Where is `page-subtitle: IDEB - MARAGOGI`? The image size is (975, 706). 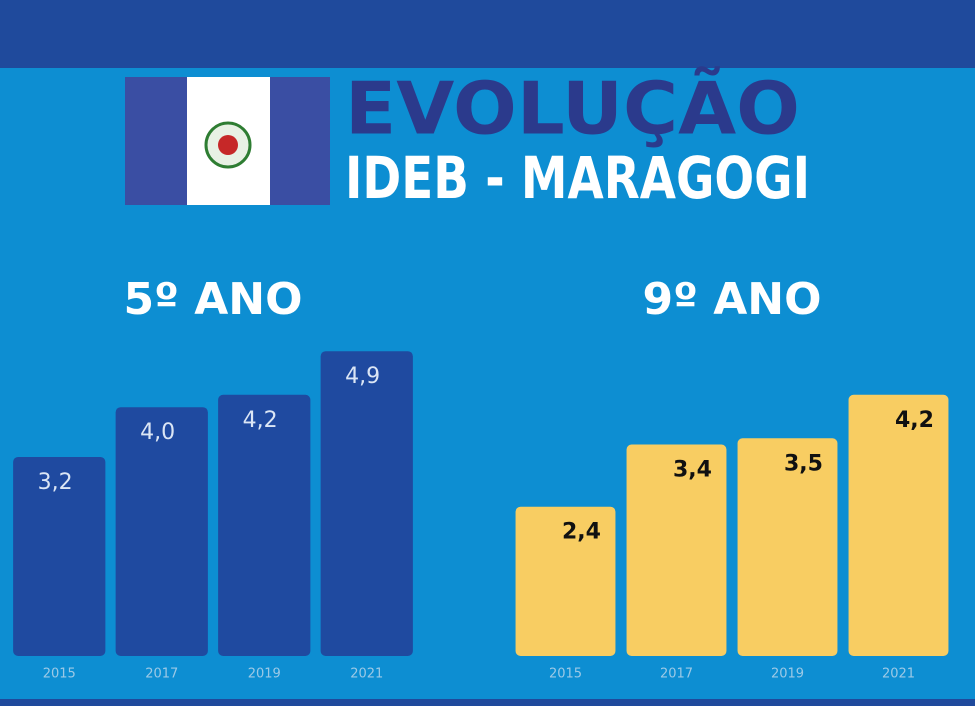
page-subtitle: IDEB - MARAGOGI is located at coordinates (577, 178).